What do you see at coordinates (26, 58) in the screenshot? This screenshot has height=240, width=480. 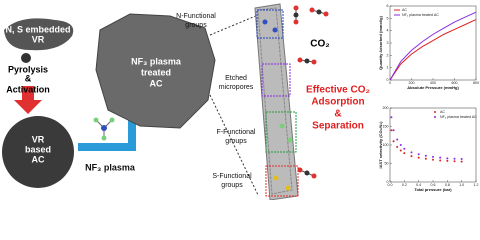 I see `particle` at bounding box center [26, 58].